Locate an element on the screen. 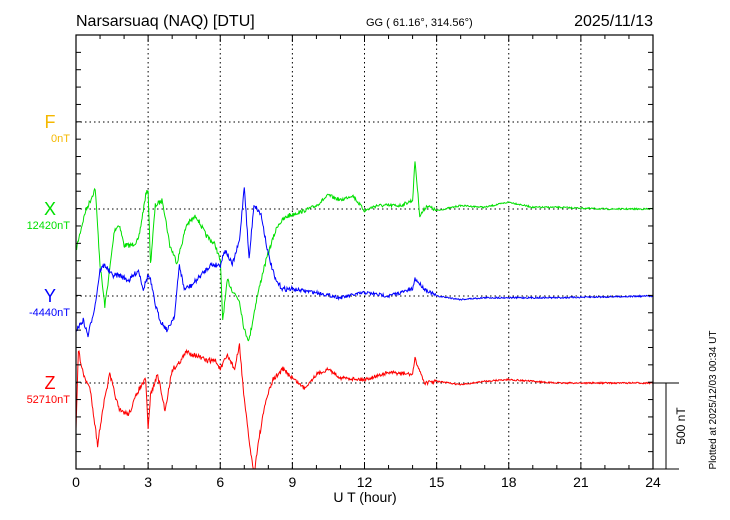 The height and width of the screenshot is (520, 730). x-tick-label: 6 is located at coordinates (220, 482).